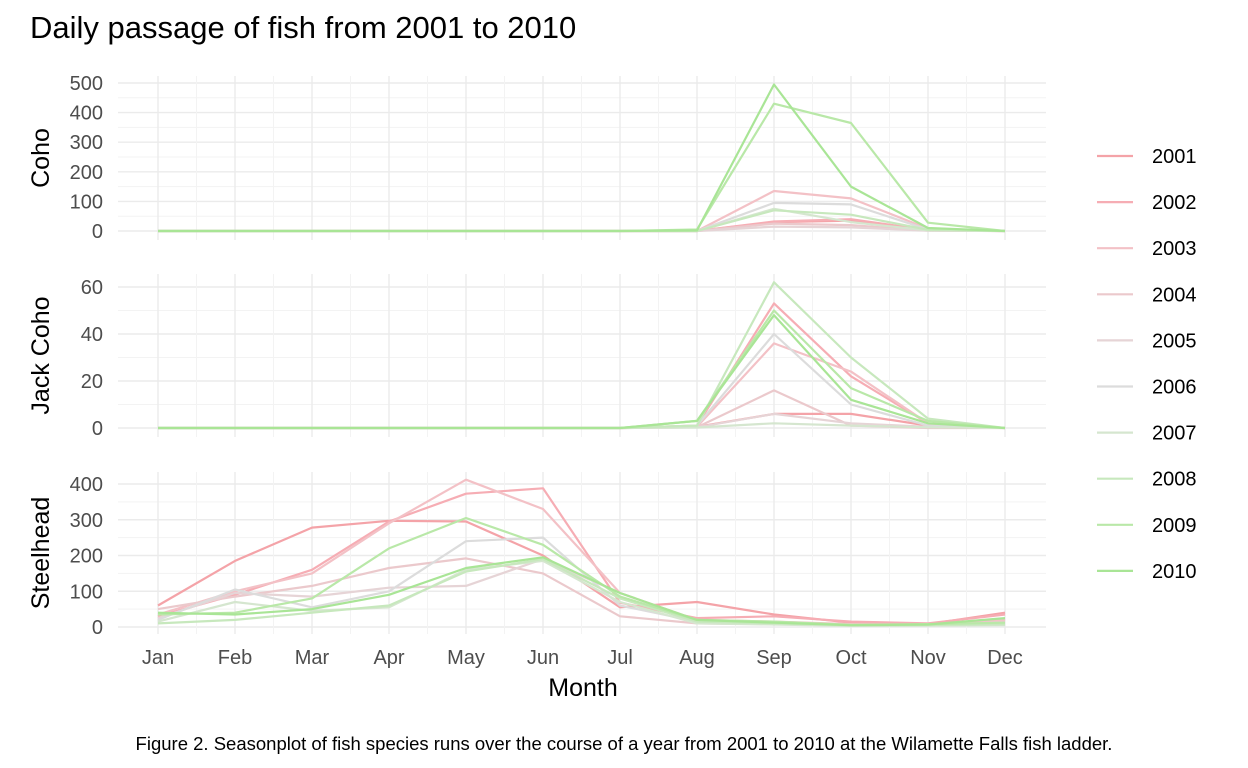  What do you see at coordinates (41, 553) in the screenshot?
I see `y-axis-label: Steelhead` at bounding box center [41, 553].